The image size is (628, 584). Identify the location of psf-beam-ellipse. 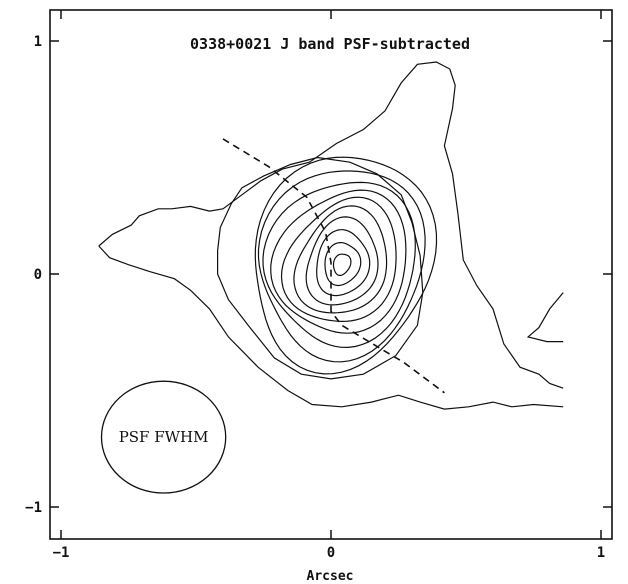
(163, 437).